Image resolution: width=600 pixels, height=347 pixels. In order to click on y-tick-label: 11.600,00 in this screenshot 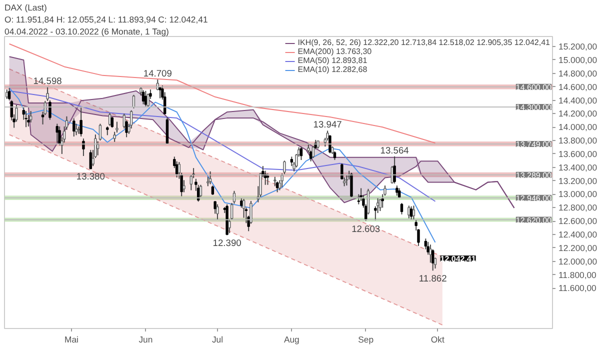, I will do `click(577, 288)`.